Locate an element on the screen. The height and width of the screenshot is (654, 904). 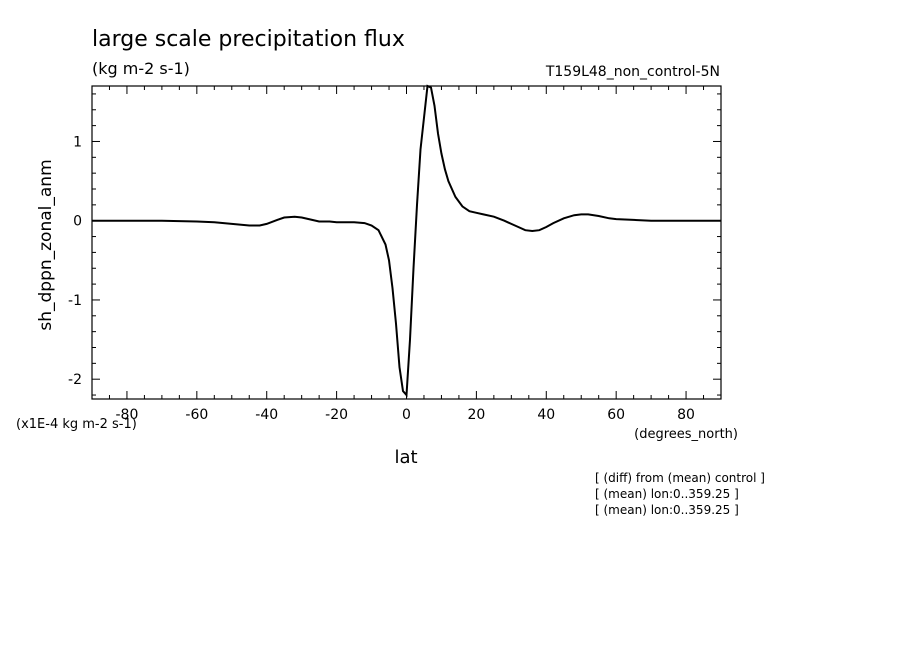
y-tick-label: -1 is located at coordinates (75, 301).